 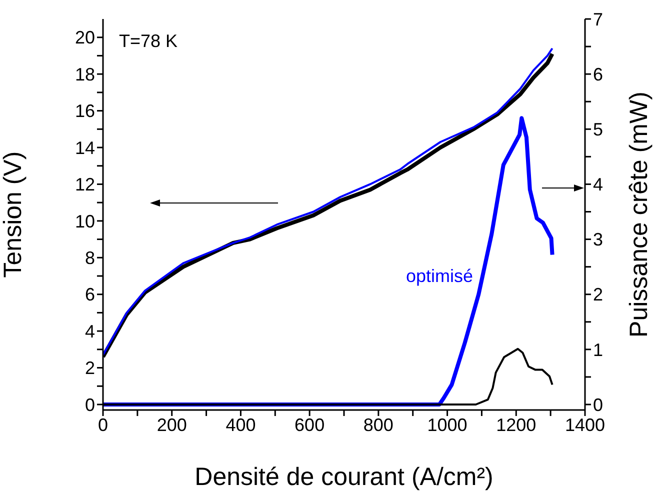 I want to click on y-tick-label: 20, so click(x=84, y=38).